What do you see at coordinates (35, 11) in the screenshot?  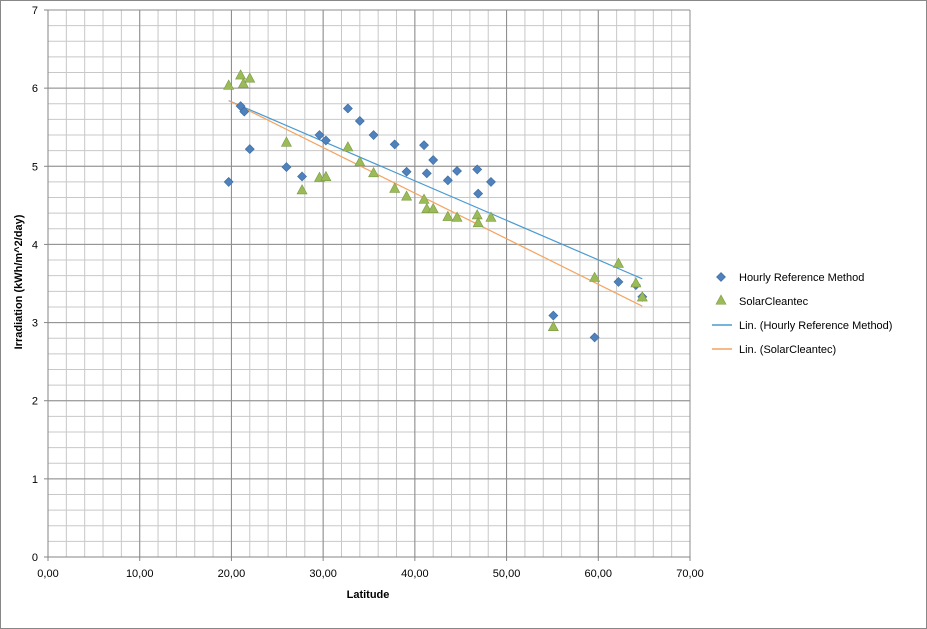 I see `y-tick-label: 7` at bounding box center [35, 11].